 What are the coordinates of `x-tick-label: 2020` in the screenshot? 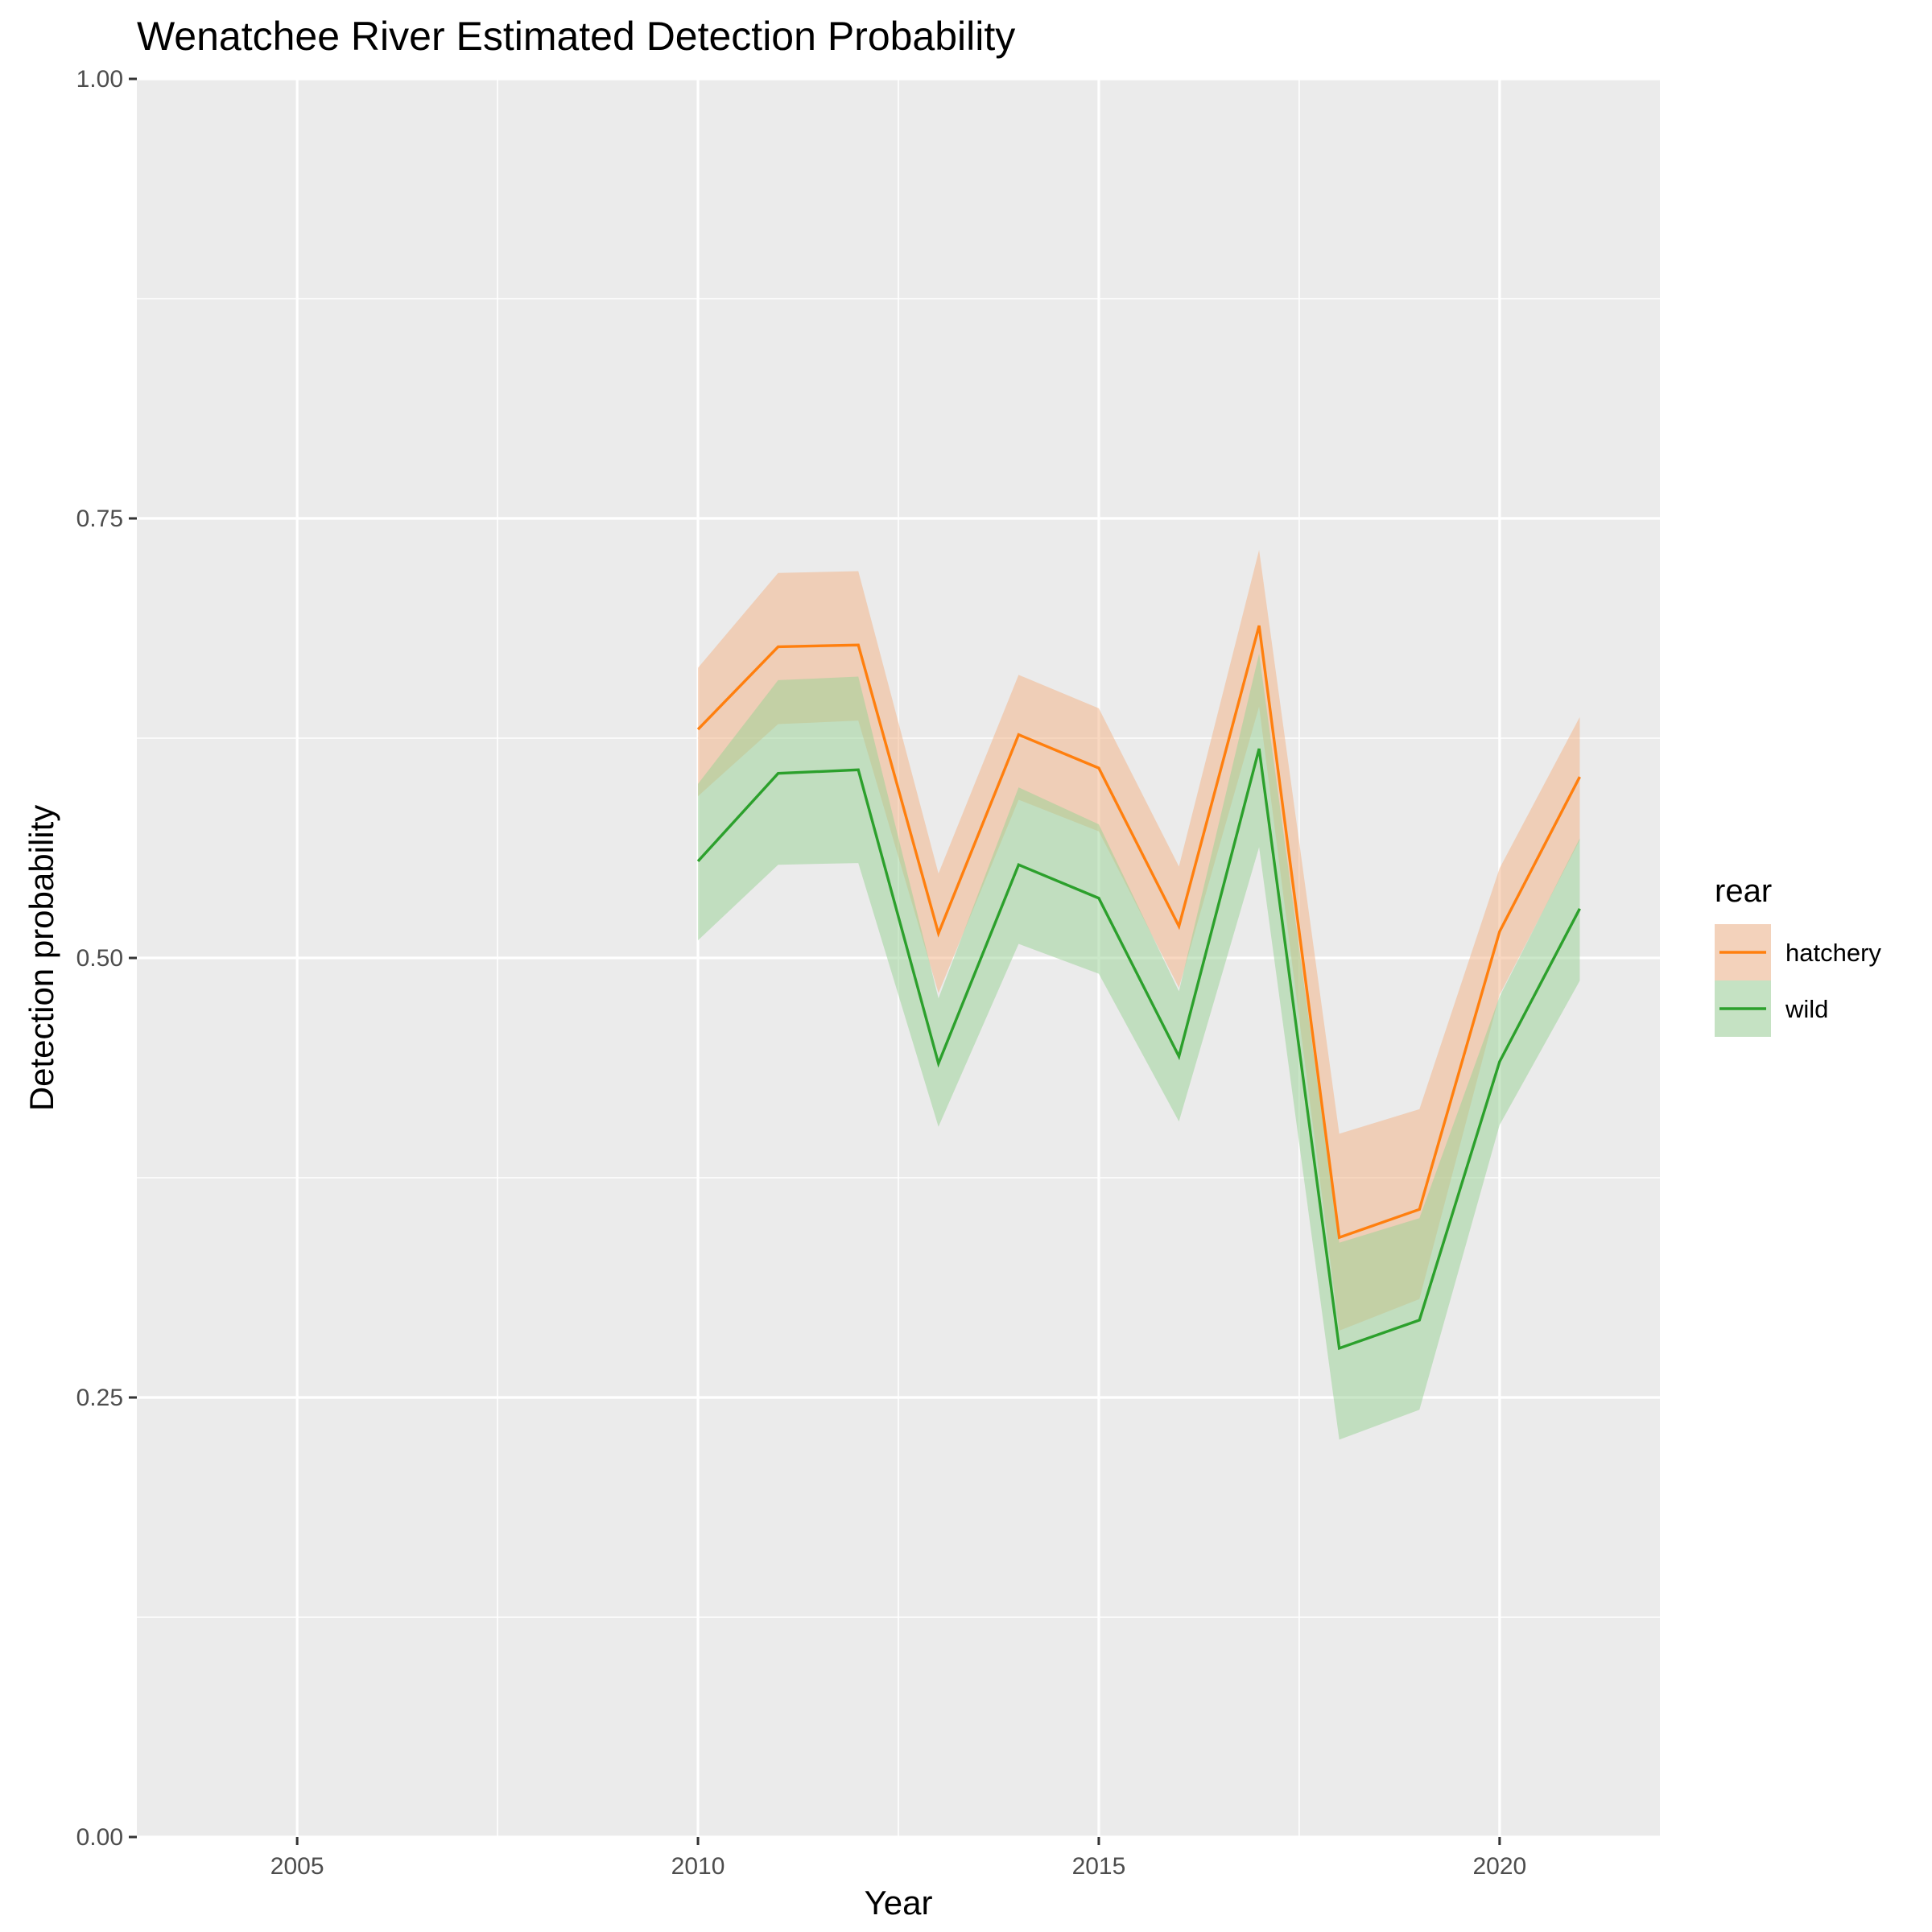 It's located at (1499, 1866).